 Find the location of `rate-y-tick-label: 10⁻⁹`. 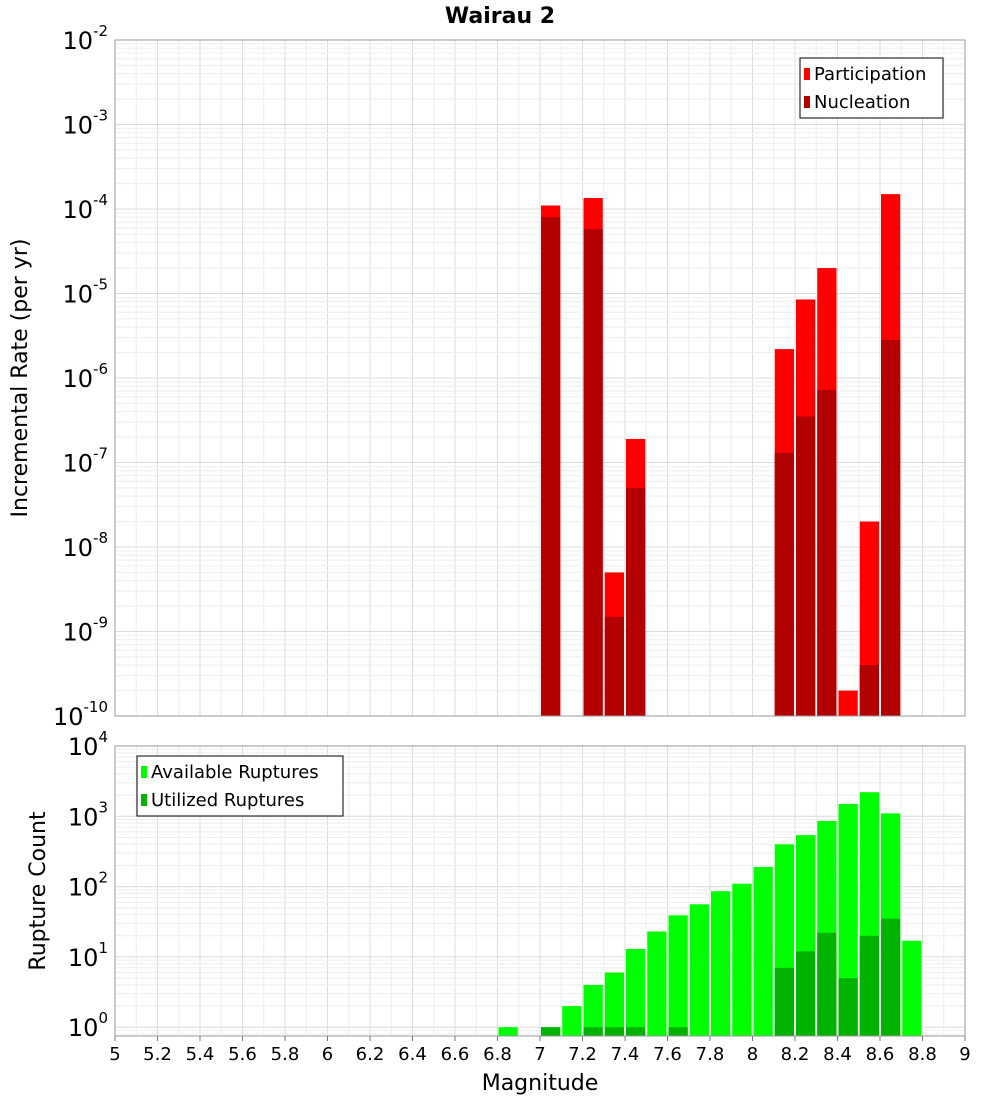

rate-y-tick-label: 10⁻⁹ is located at coordinates (85, 630).